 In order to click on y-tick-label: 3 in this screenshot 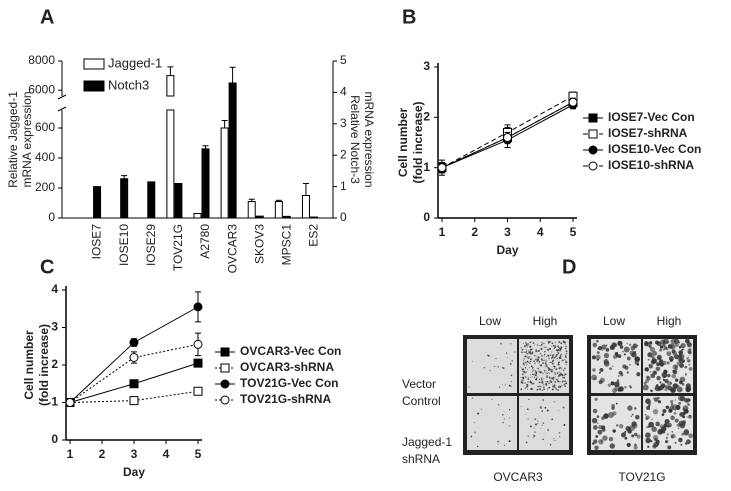, I will do `click(54, 327)`.